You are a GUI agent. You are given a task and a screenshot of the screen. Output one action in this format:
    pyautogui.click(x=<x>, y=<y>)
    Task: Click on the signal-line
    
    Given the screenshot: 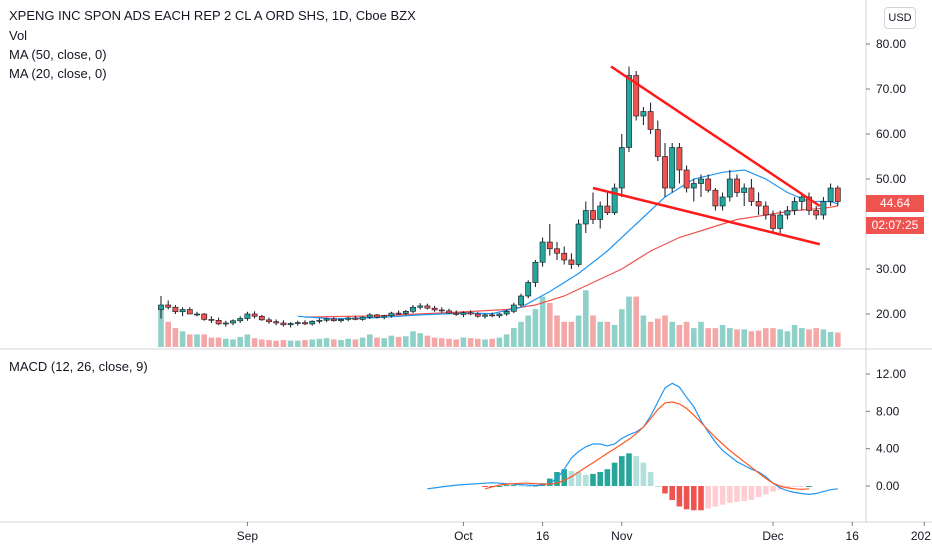 What is the action you would take?
    pyautogui.click(x=647, y=445)
    